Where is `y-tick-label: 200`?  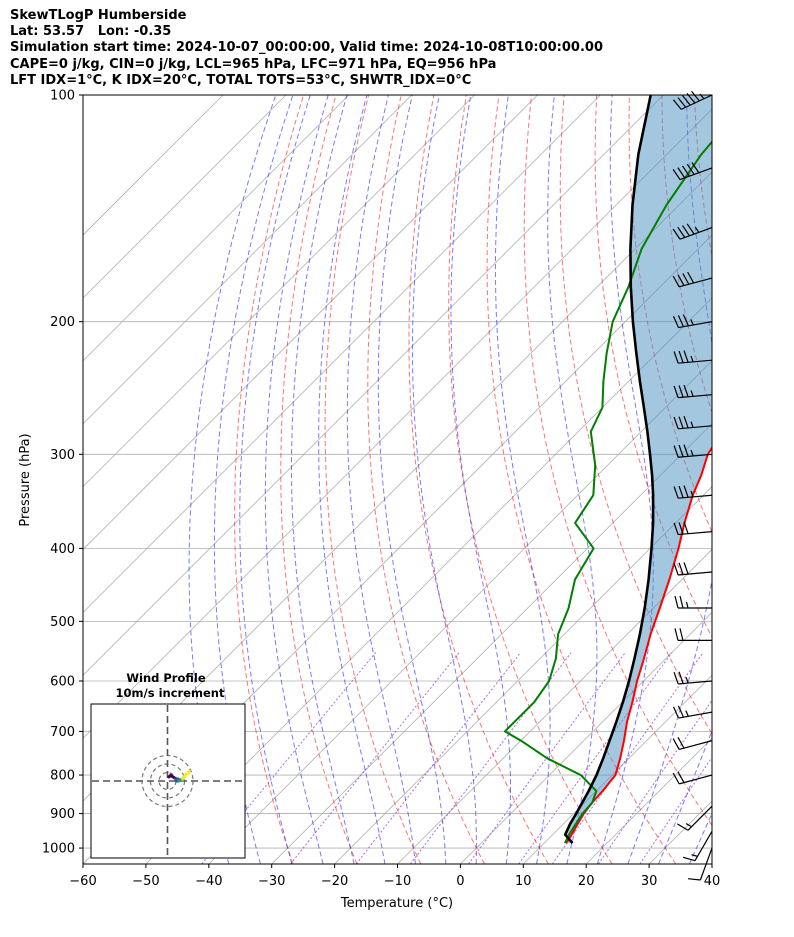 y-tick-label: 200 is located at coordinates (62, 322).